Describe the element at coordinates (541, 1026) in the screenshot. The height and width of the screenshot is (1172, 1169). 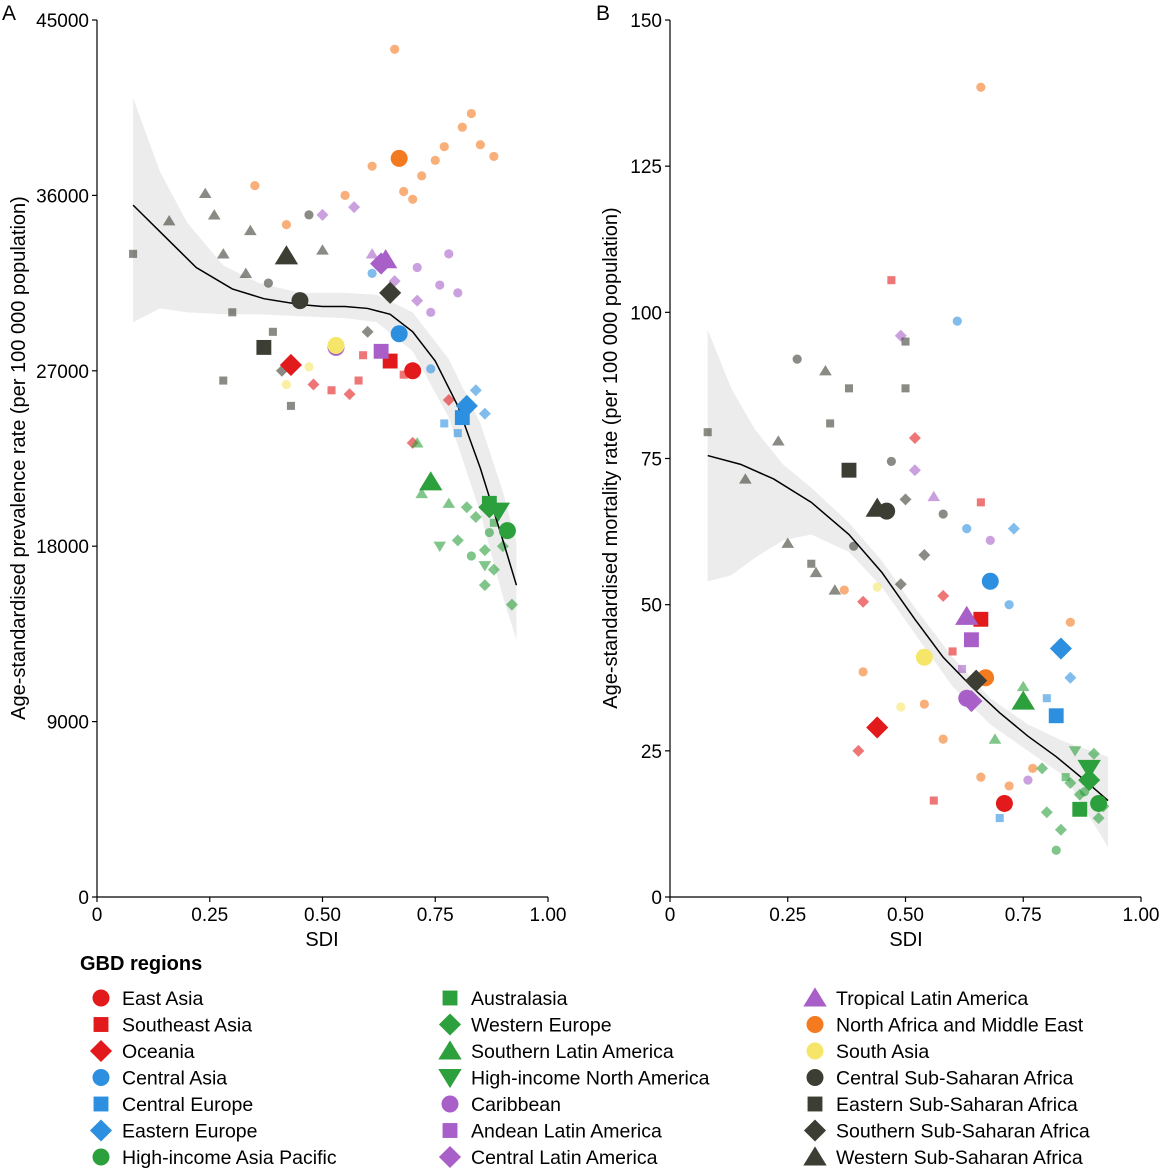
I see `legend-label: Western Europe` at that location.